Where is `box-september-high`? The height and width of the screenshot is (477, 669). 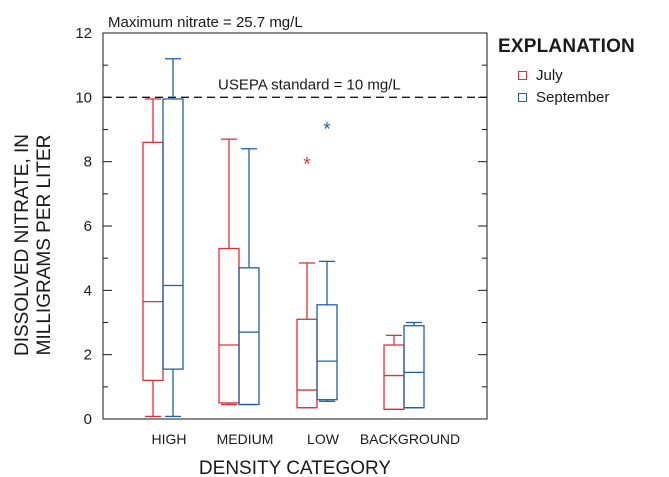
box-september-high is located at coordinates (173, 238).